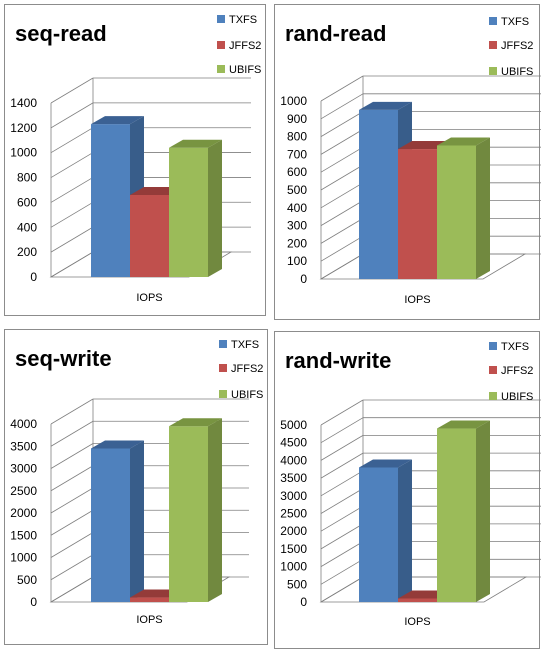 This screenshot has width=546, height=656. I want to click on chart-title: seq-write, so click(63, 358).